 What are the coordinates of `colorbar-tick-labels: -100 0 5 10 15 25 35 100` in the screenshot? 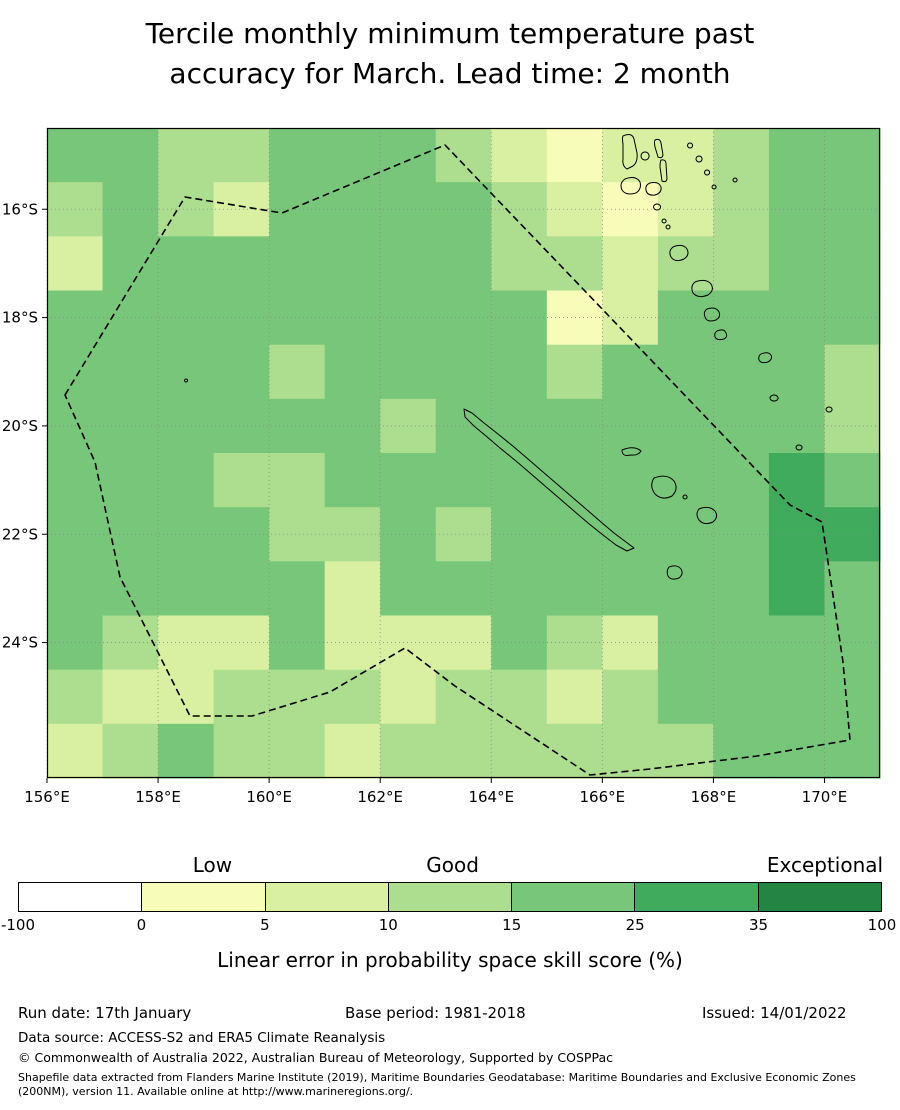 It's located at (448, 927).